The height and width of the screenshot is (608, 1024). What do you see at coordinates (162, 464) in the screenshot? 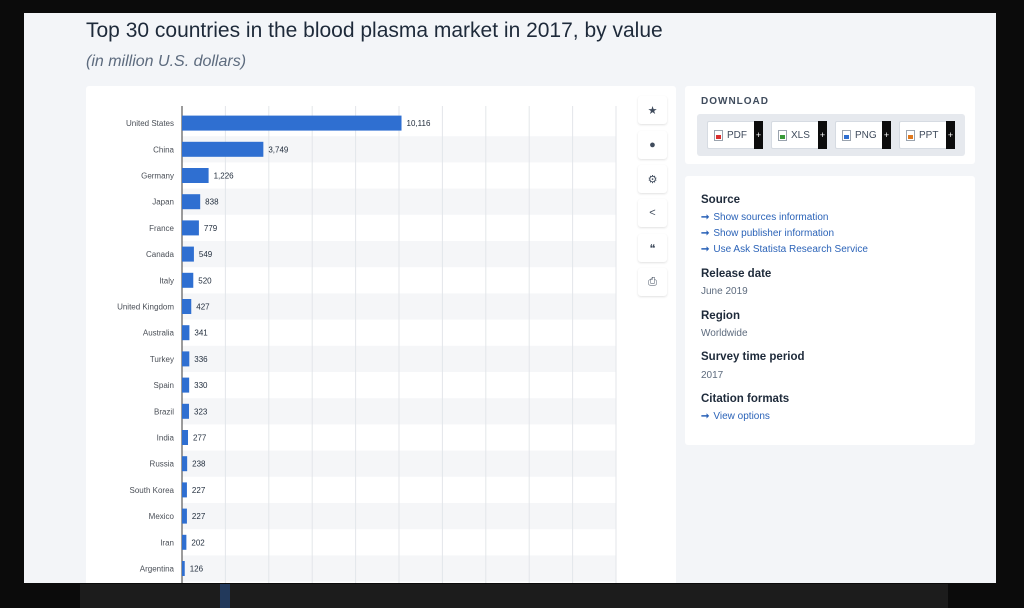
I see `category-label: Russia` at bounding box center [162, 464].